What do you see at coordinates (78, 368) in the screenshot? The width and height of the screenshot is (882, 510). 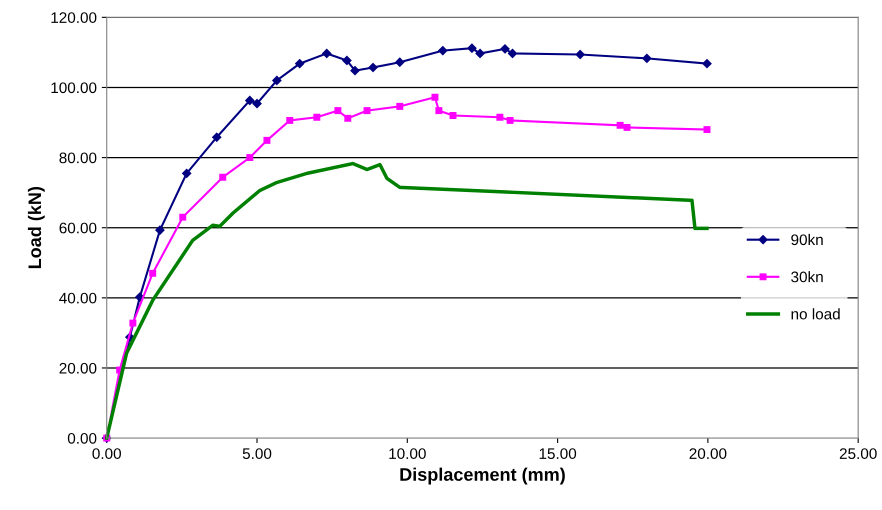 I see `y-tick-label: 20.00` at bounding box center [78, 368].